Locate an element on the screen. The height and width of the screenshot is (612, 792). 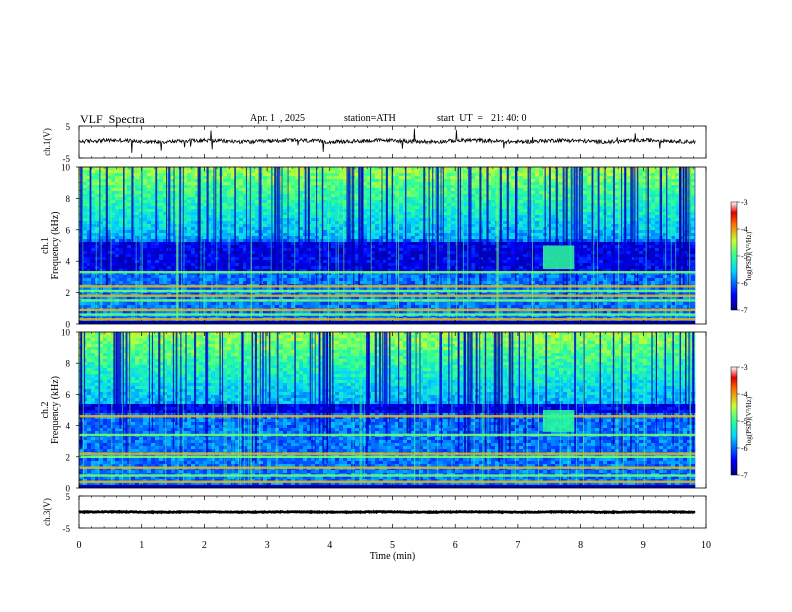
y-axis-channel-label: ch.2 is located at coordinates (45, 410).